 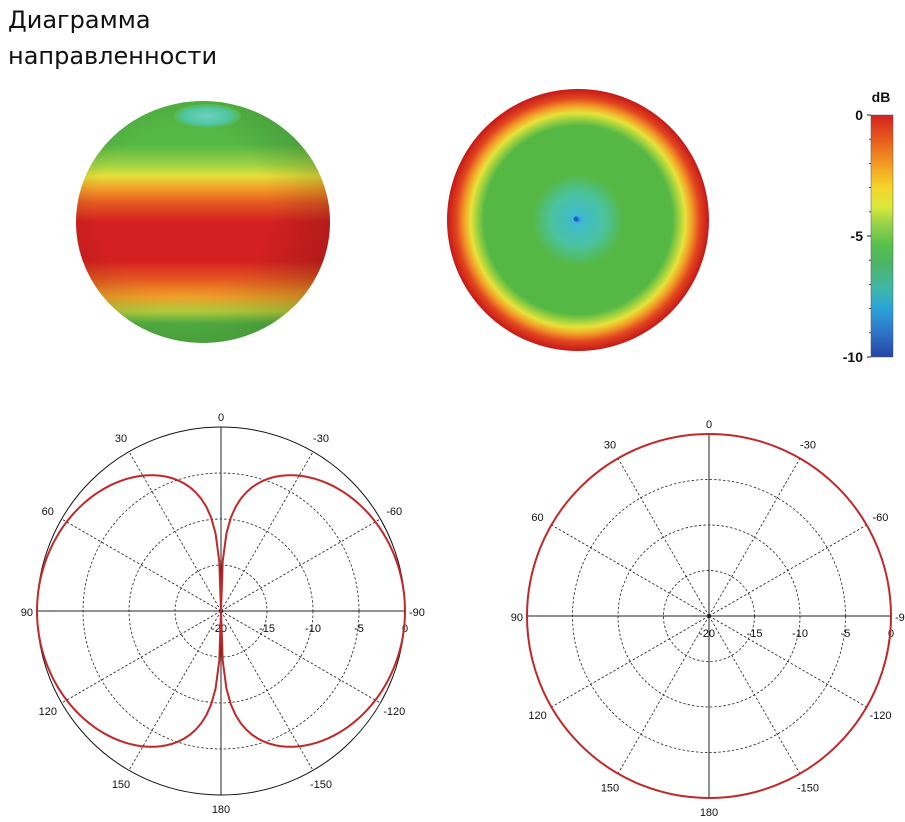 I want to click on colorbar-tick-label: -10, so click(x=853, y=357).